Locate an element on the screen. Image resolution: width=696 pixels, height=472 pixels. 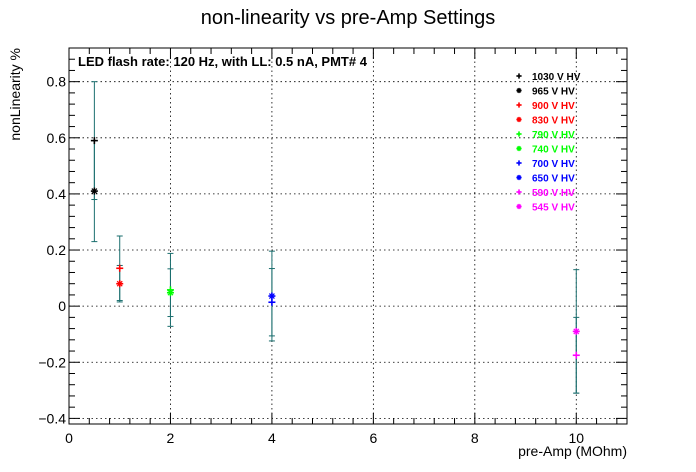
y-axis-label: nonLinearity % is located at coordinates (15, 94).